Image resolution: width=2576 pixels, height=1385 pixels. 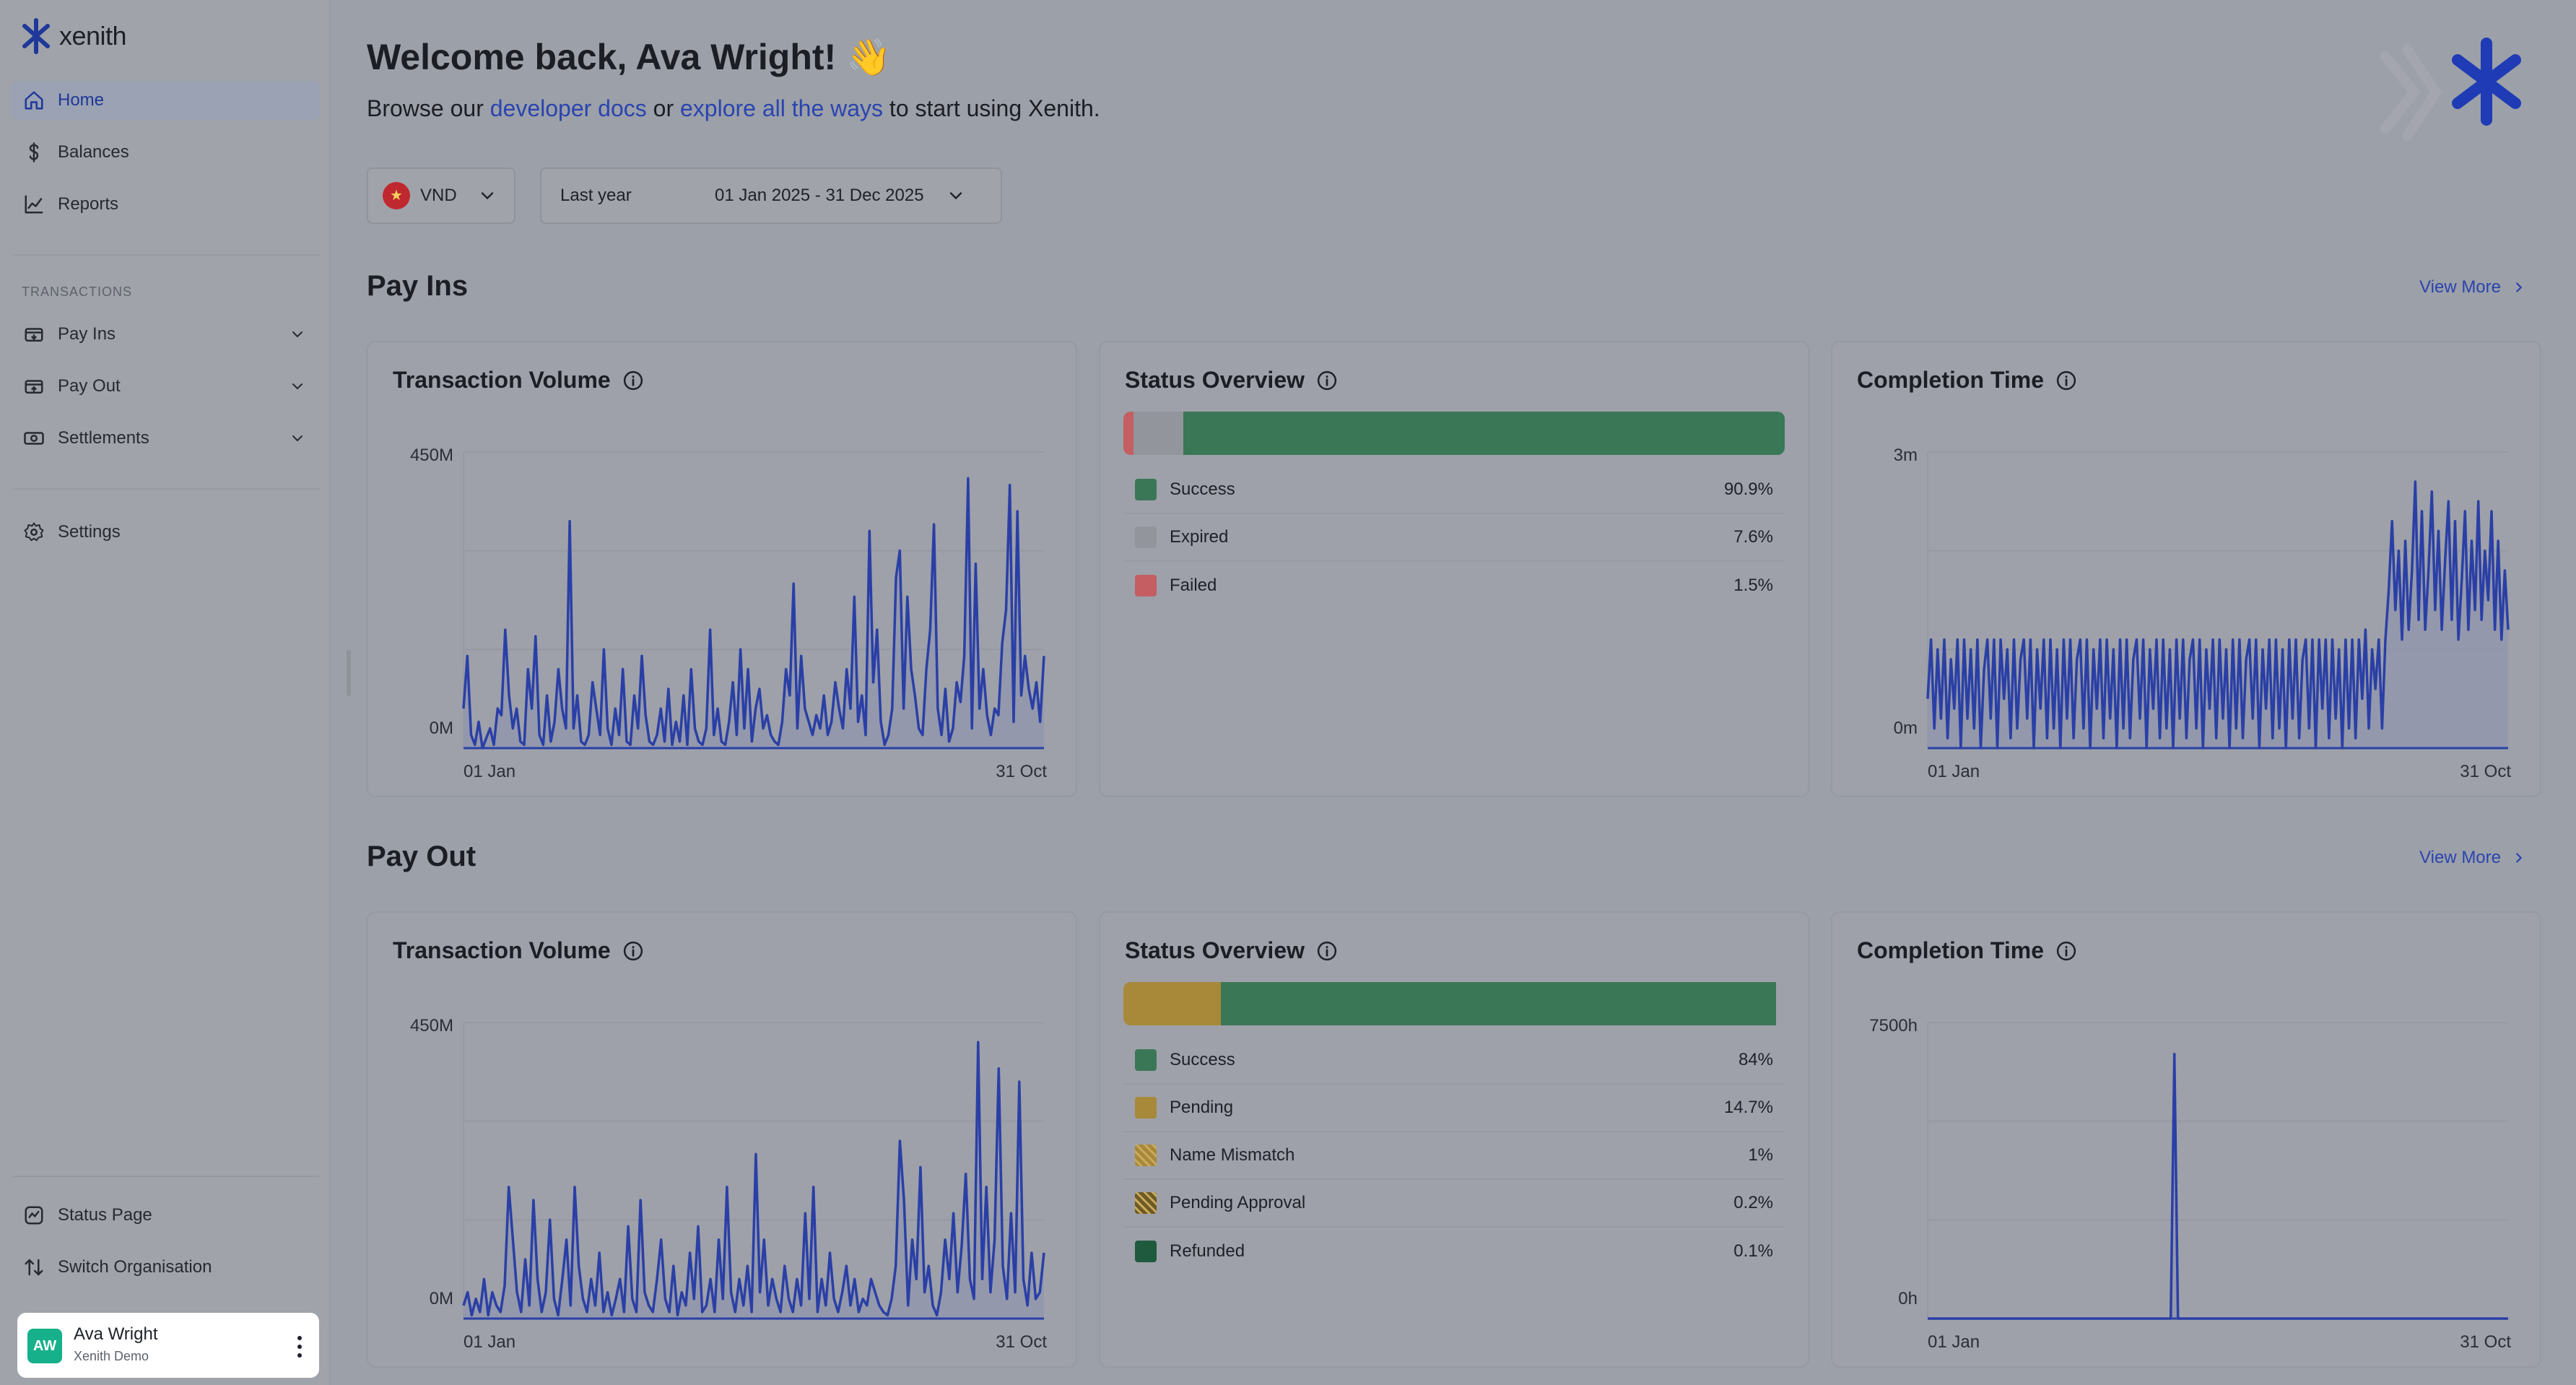 I want to click on user-card: AW Ava Wright Xenith Demo, so click(x=168, y=1345).